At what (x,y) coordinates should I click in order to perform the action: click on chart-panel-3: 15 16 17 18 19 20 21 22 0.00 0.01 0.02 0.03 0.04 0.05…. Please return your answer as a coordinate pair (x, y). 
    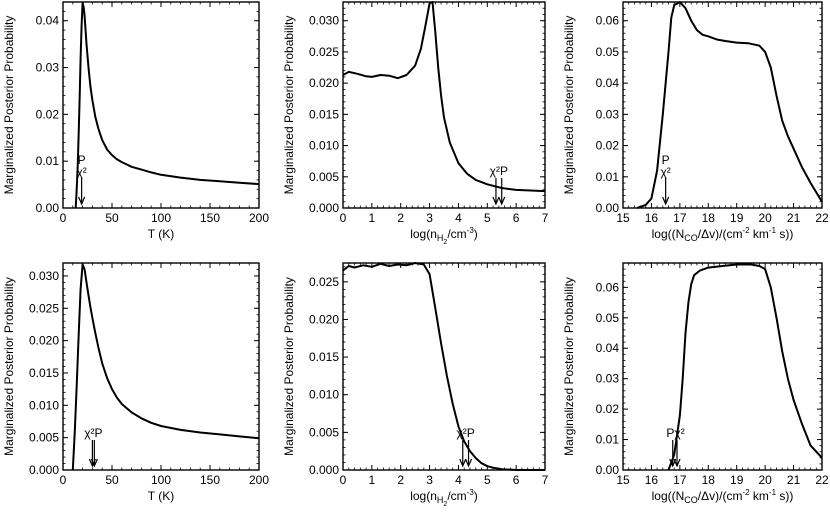
    Looking at the image, I should click on (695, 122).